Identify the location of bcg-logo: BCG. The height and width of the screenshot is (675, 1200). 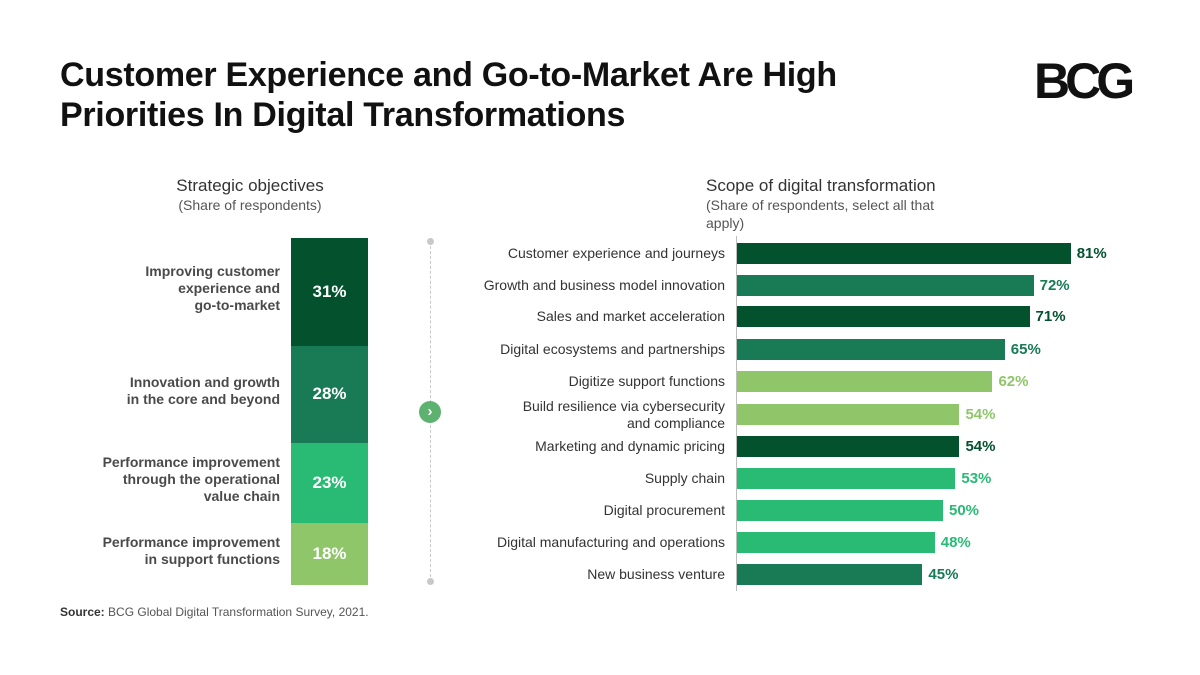
(1084, 81).